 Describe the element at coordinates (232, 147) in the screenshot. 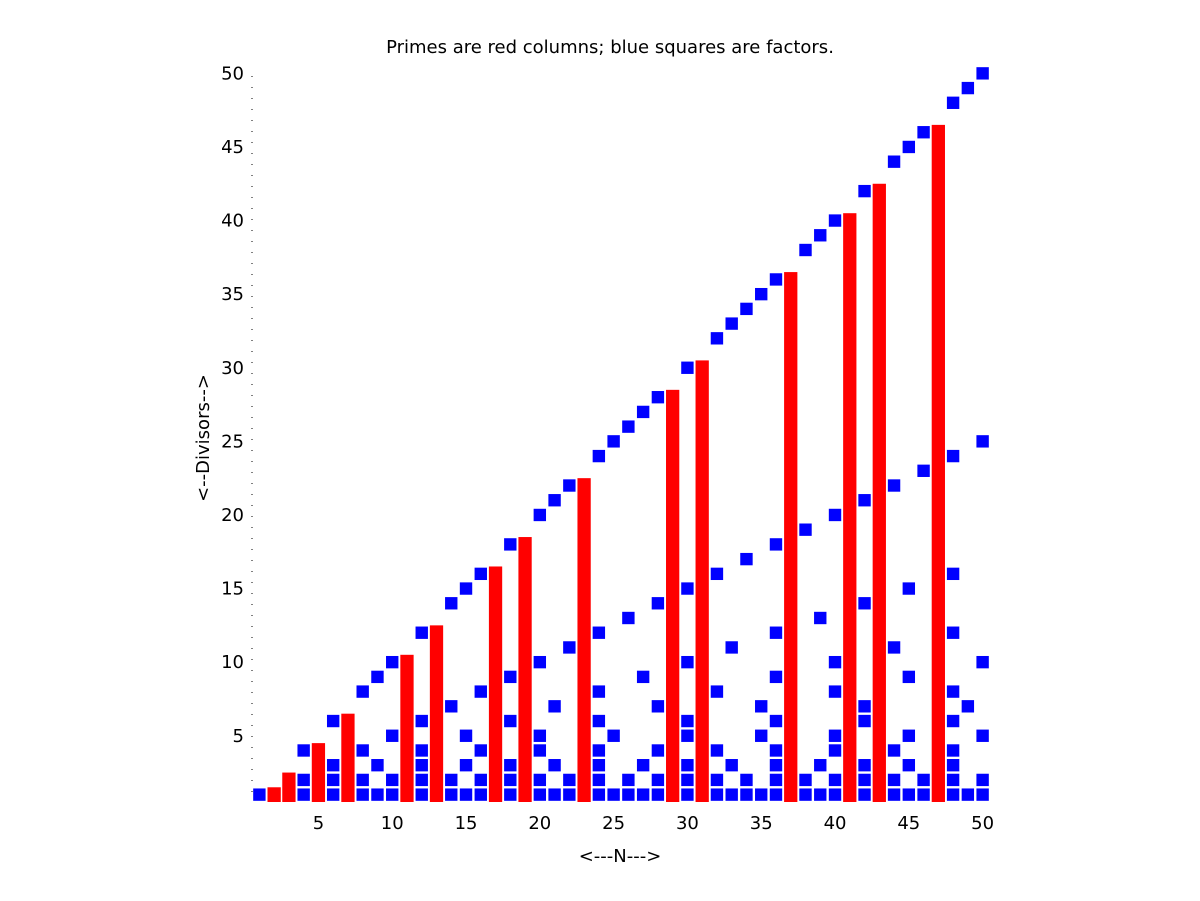

I see `y-tick-label: 45` at that location.